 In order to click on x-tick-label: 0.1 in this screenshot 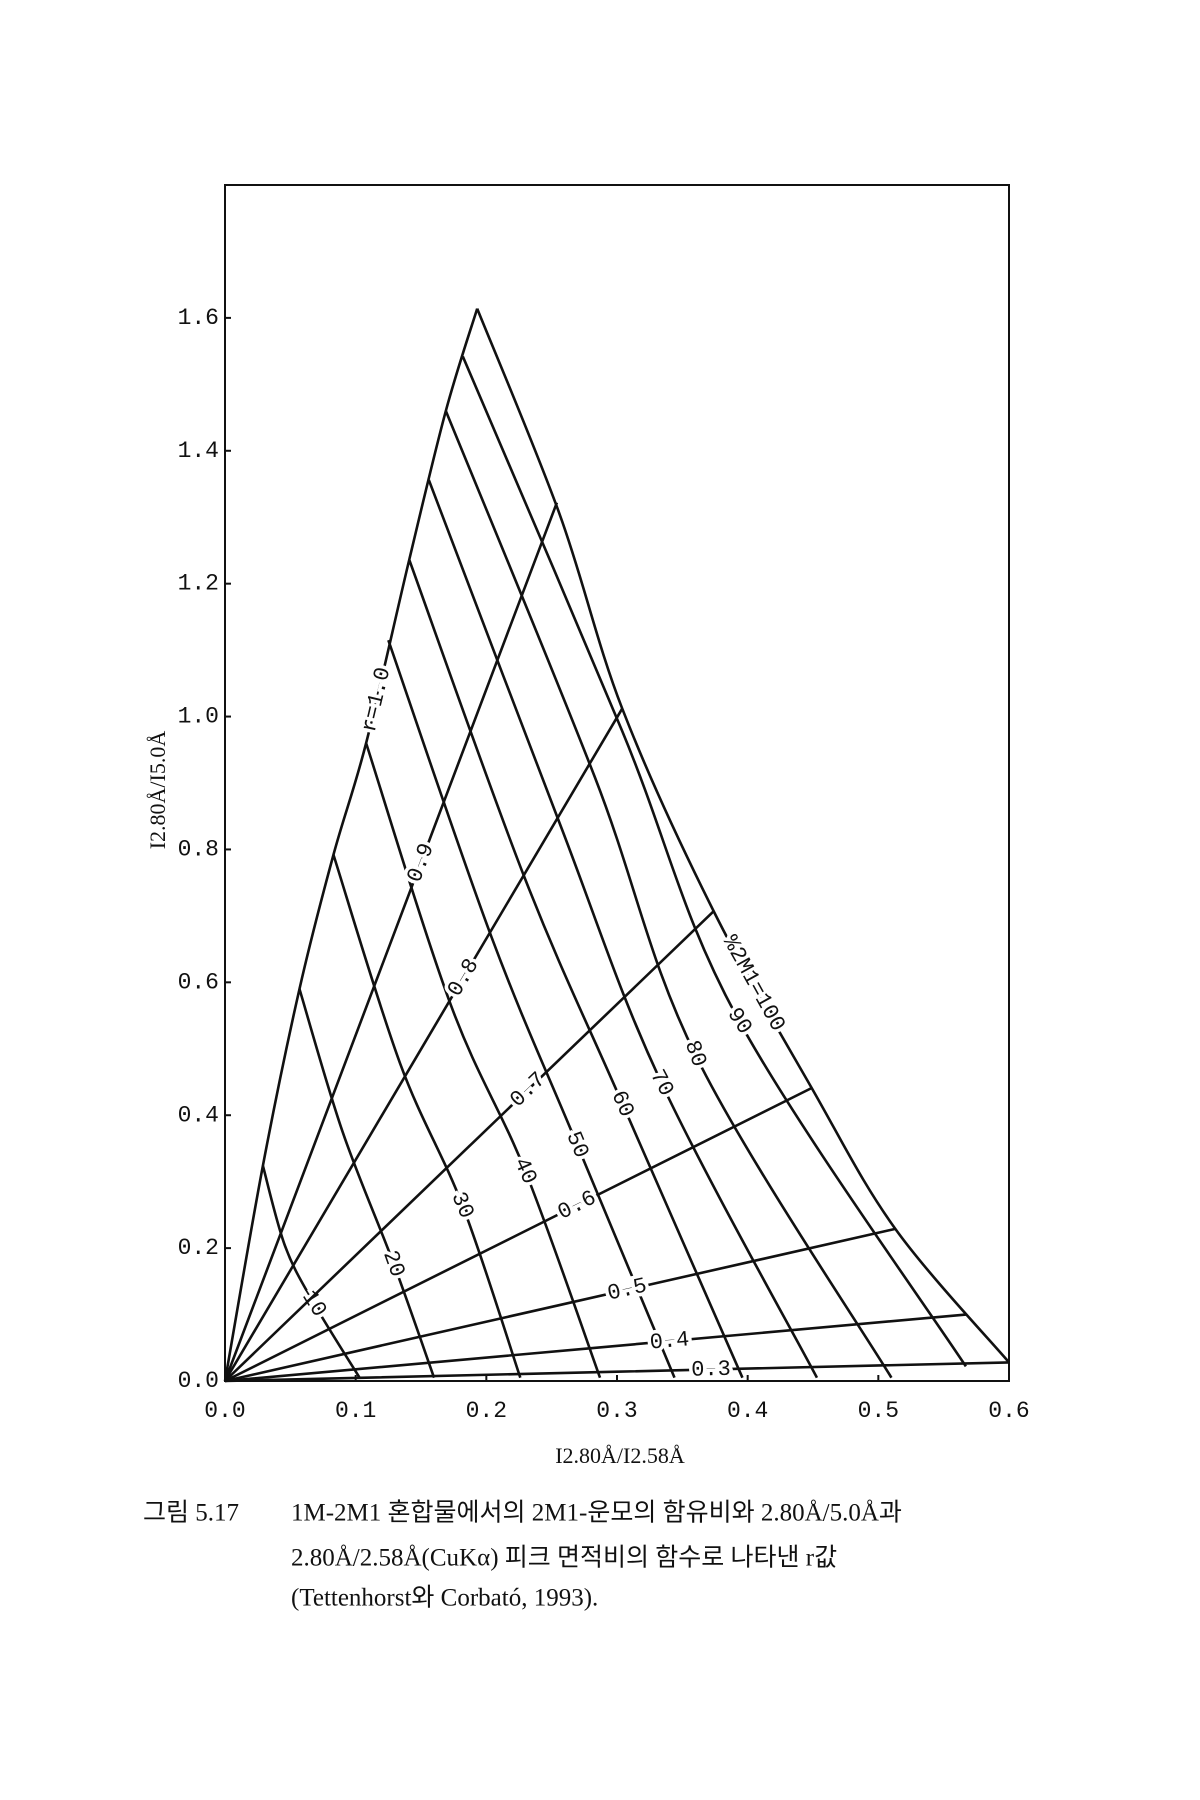, I will do `click(355, 1411)`.